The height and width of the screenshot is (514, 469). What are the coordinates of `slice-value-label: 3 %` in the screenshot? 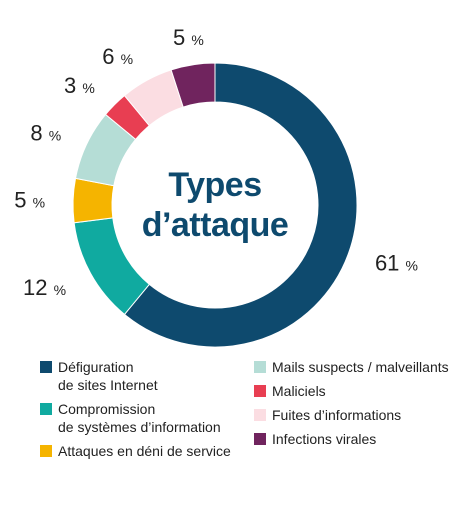 It's located at (79, 85).